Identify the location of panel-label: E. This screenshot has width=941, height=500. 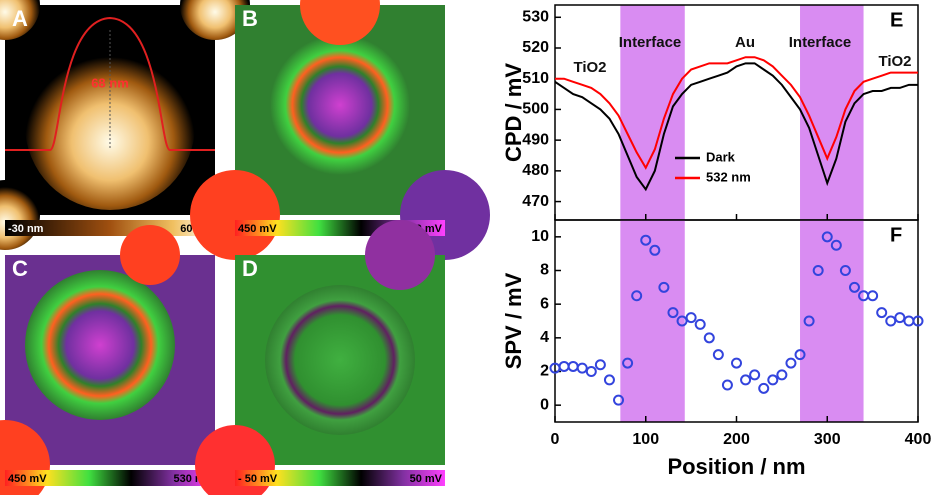
(896, 20).